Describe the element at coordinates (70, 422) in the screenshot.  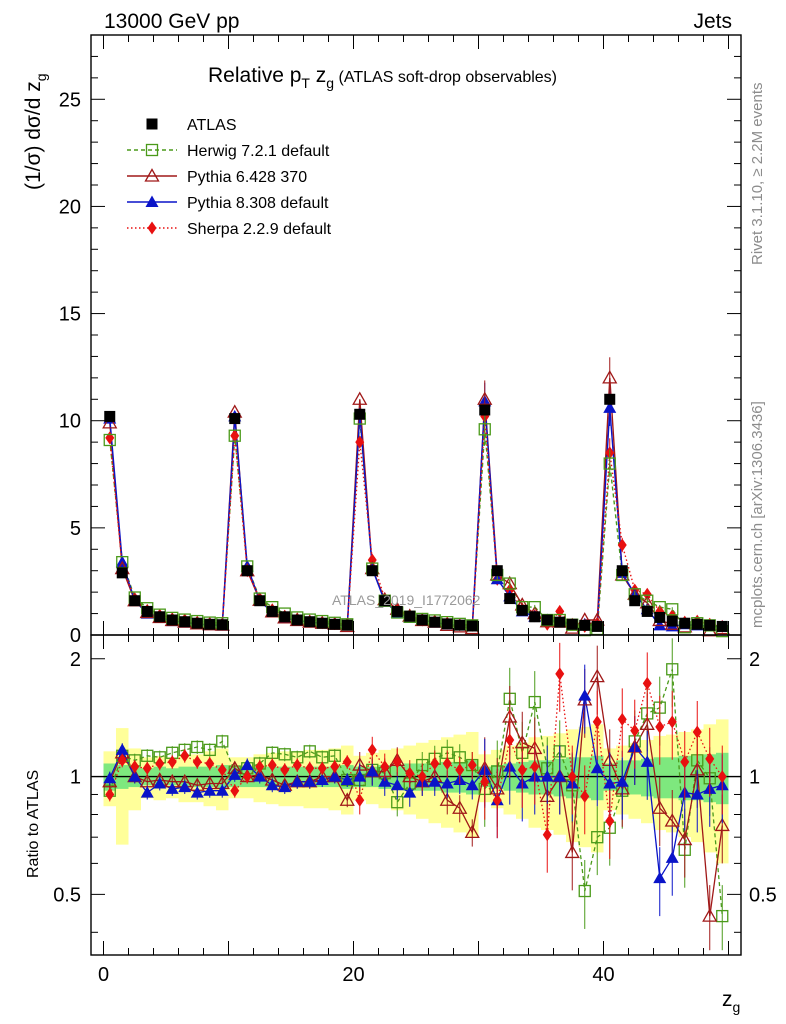
I see `y-tick-label: 10` at that location.